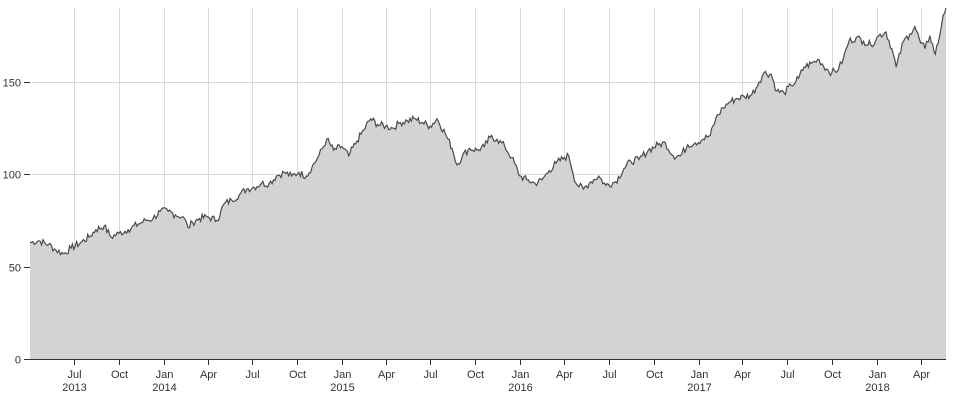  What do you see at coordinates (699, 388) in the screenshot?
I see `x-tick-year-label: 2017` at bounding box center [699, 388].